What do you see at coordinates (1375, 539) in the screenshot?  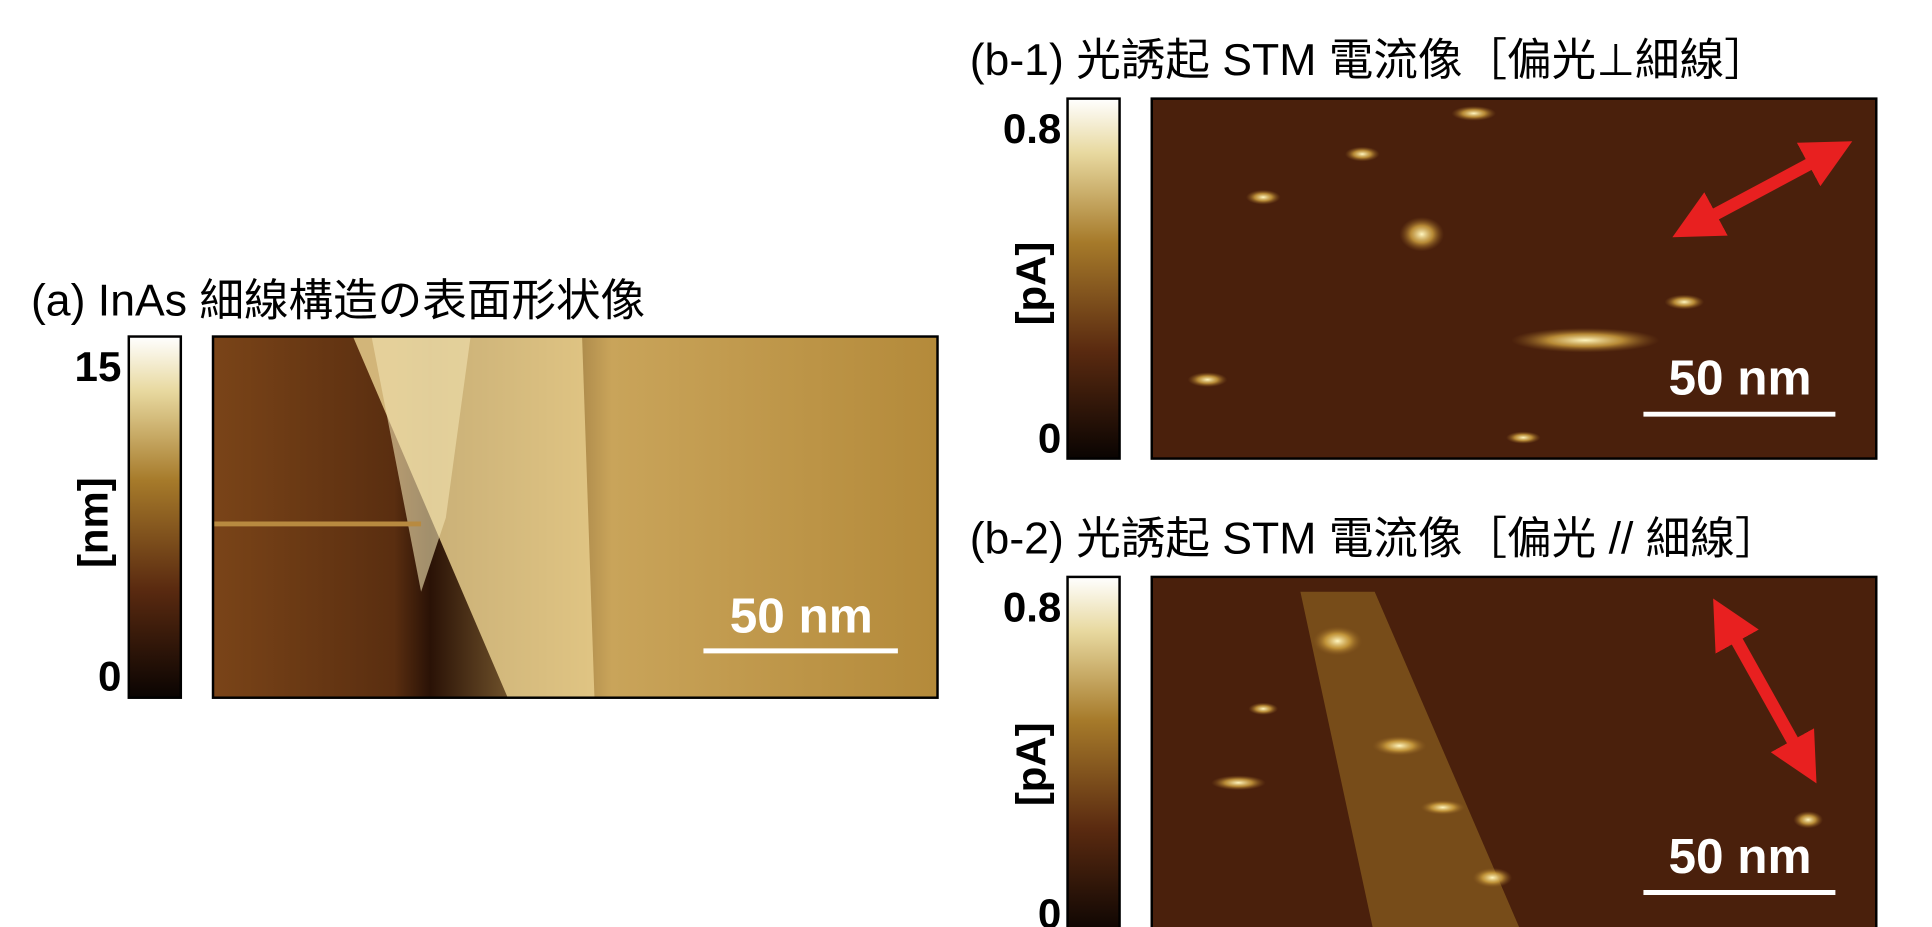 I see `panel-title: (b-2) 光誘起 STM 電流像［偏光 // 細線］` at bounding box center [1375, 539].